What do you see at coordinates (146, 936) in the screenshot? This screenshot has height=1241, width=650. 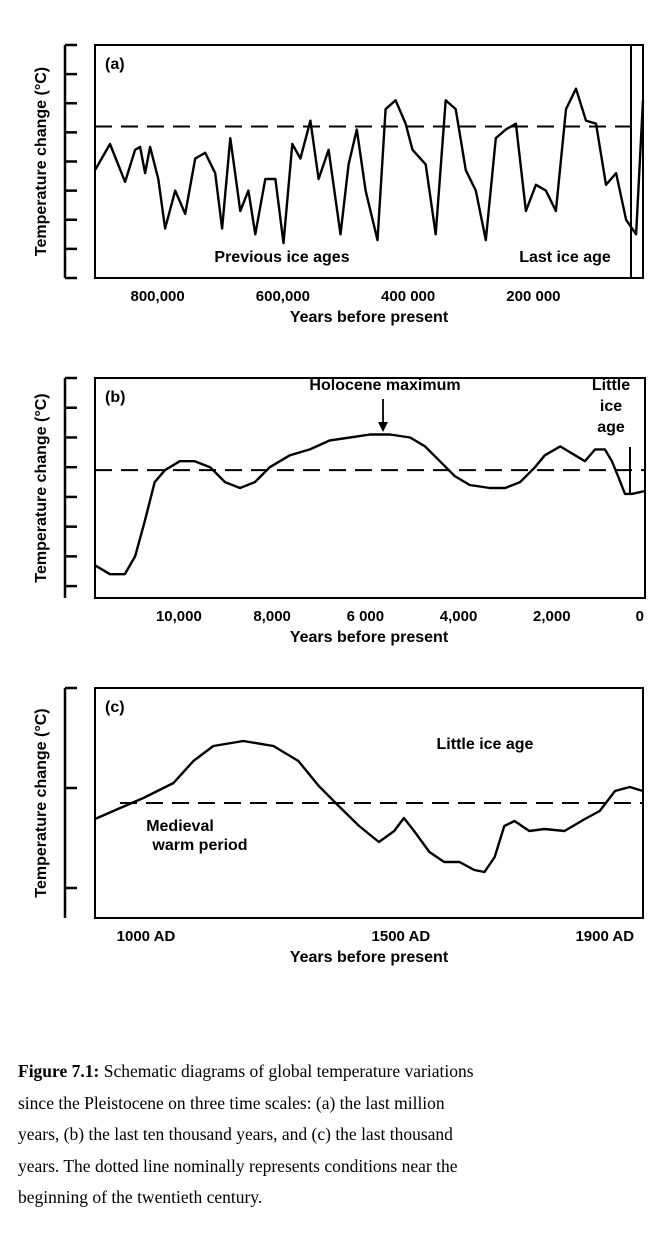 I see `x-tick-label: 1000 AD` at bounding box center [146, 936].